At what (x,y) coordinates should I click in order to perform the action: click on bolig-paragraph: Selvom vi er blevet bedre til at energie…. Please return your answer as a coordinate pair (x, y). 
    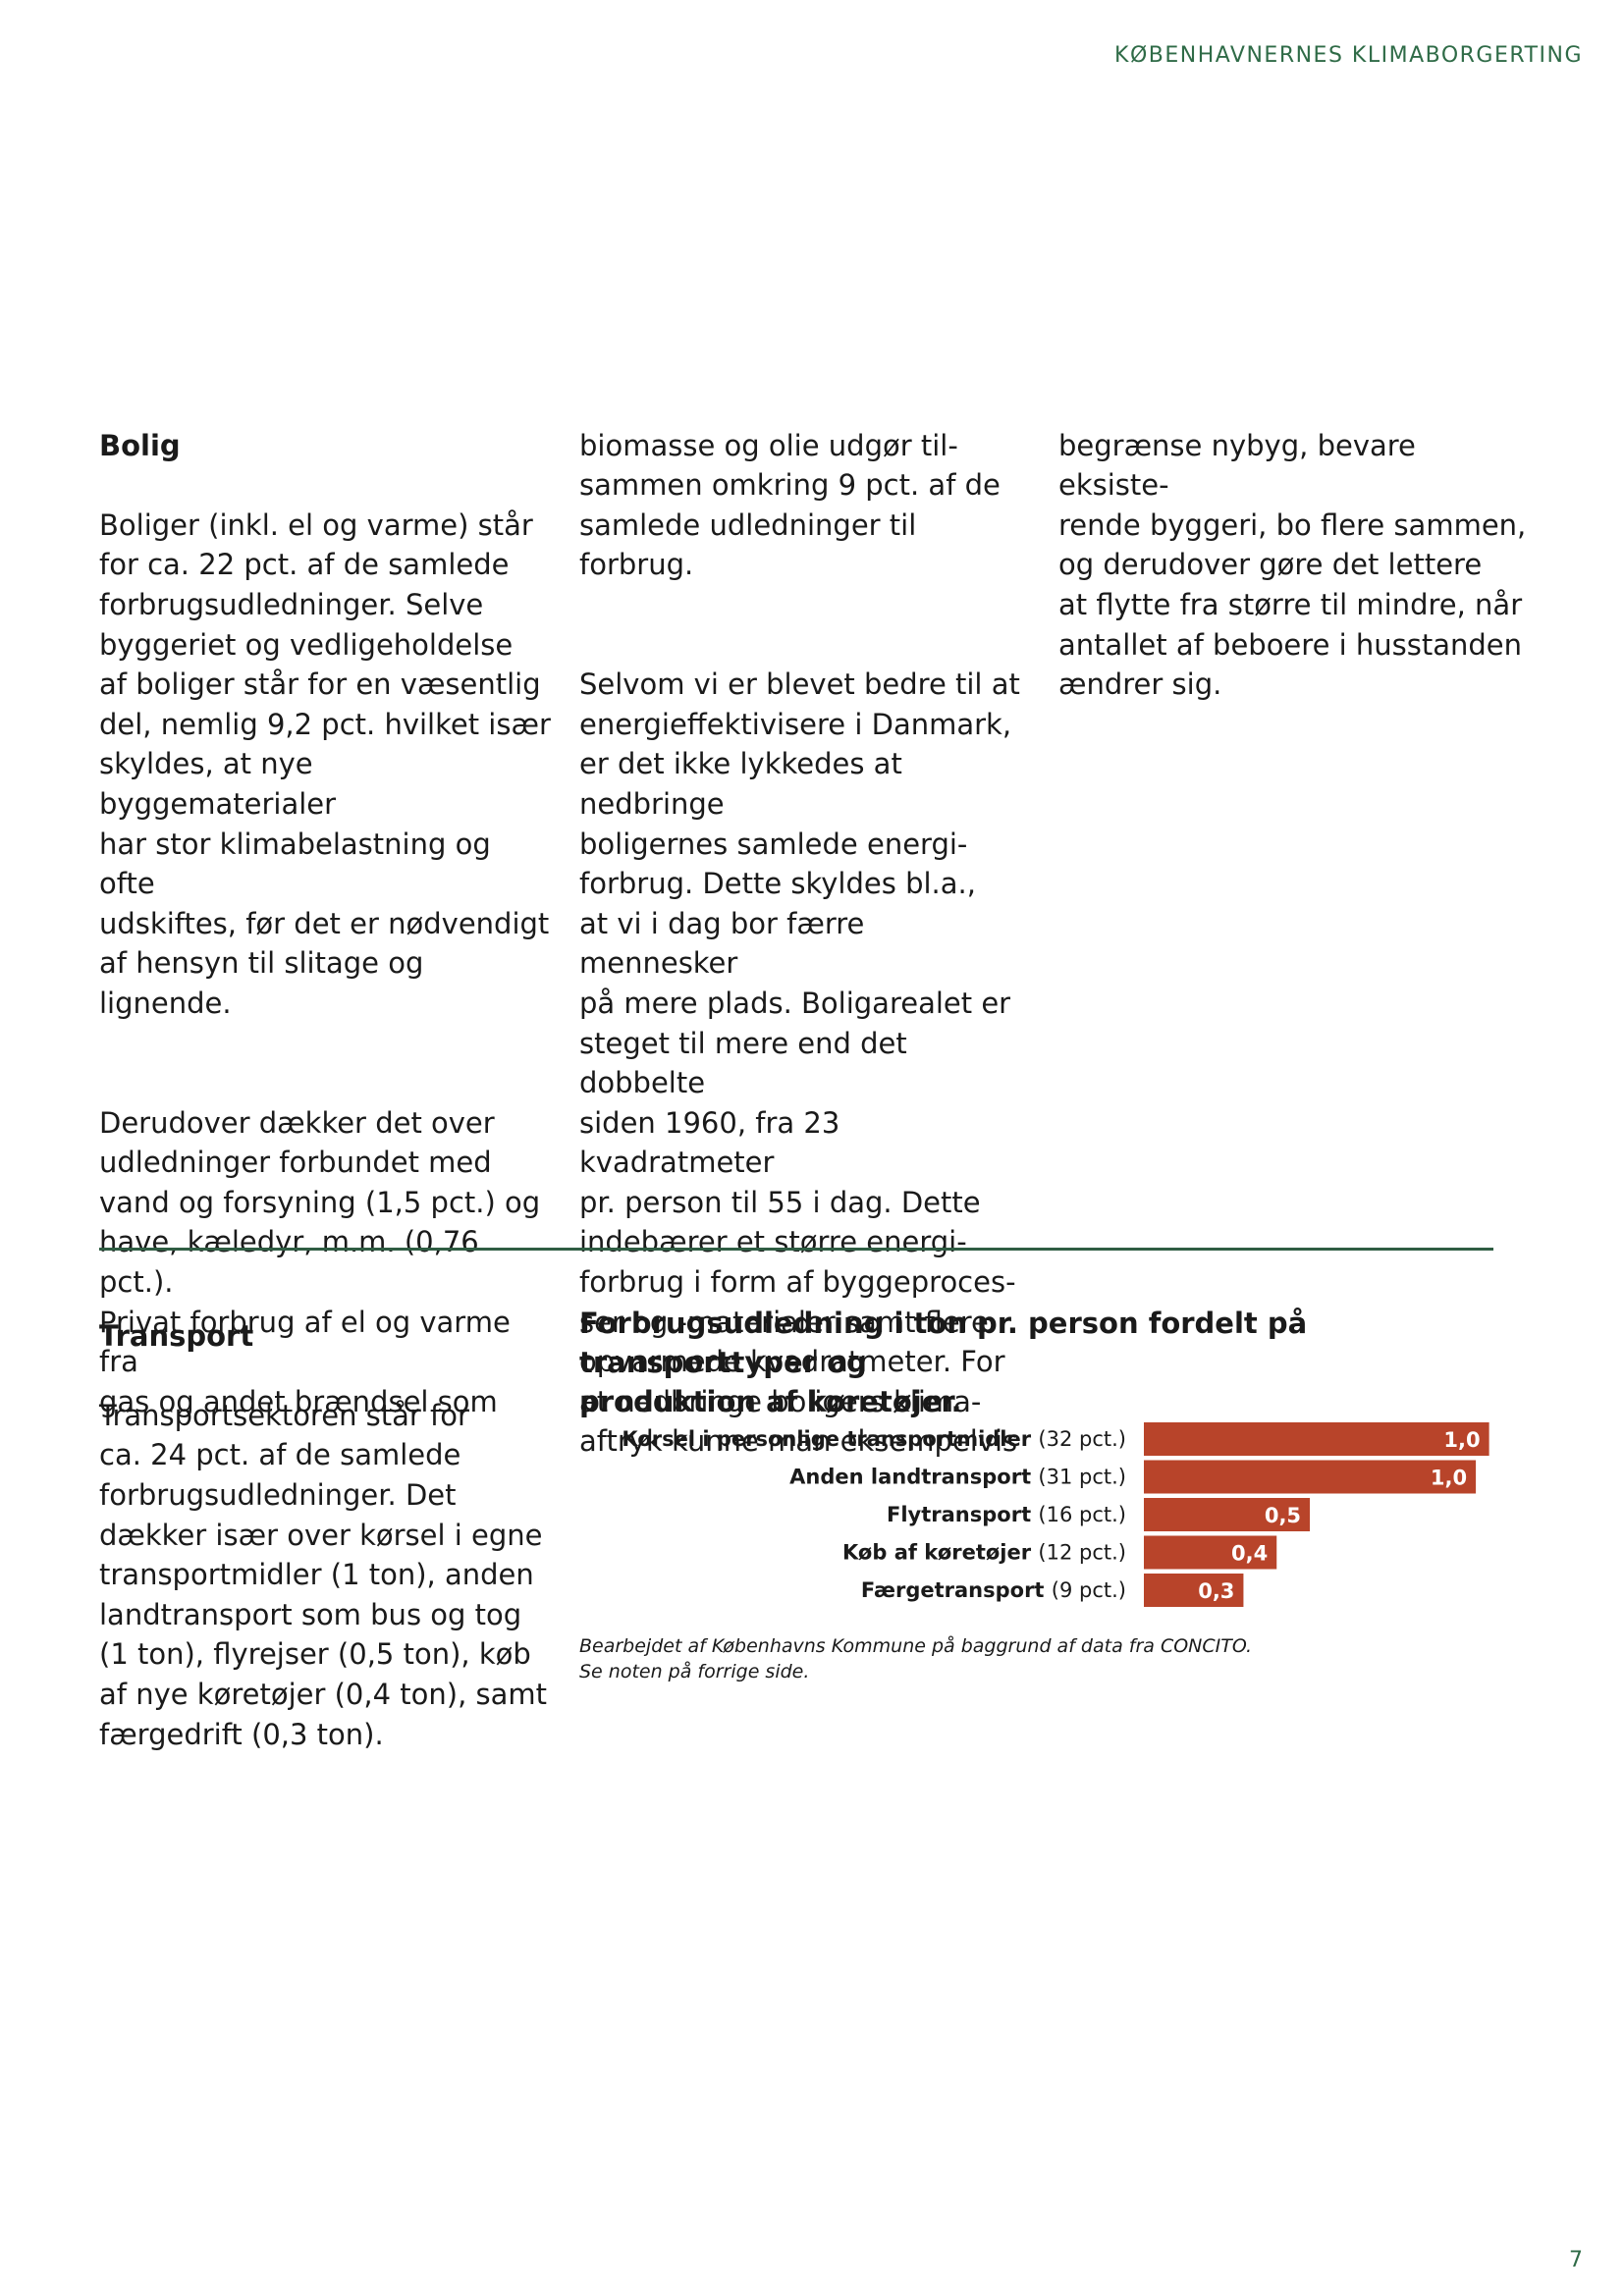
    Looking at the image, I should click on (799, 1063).